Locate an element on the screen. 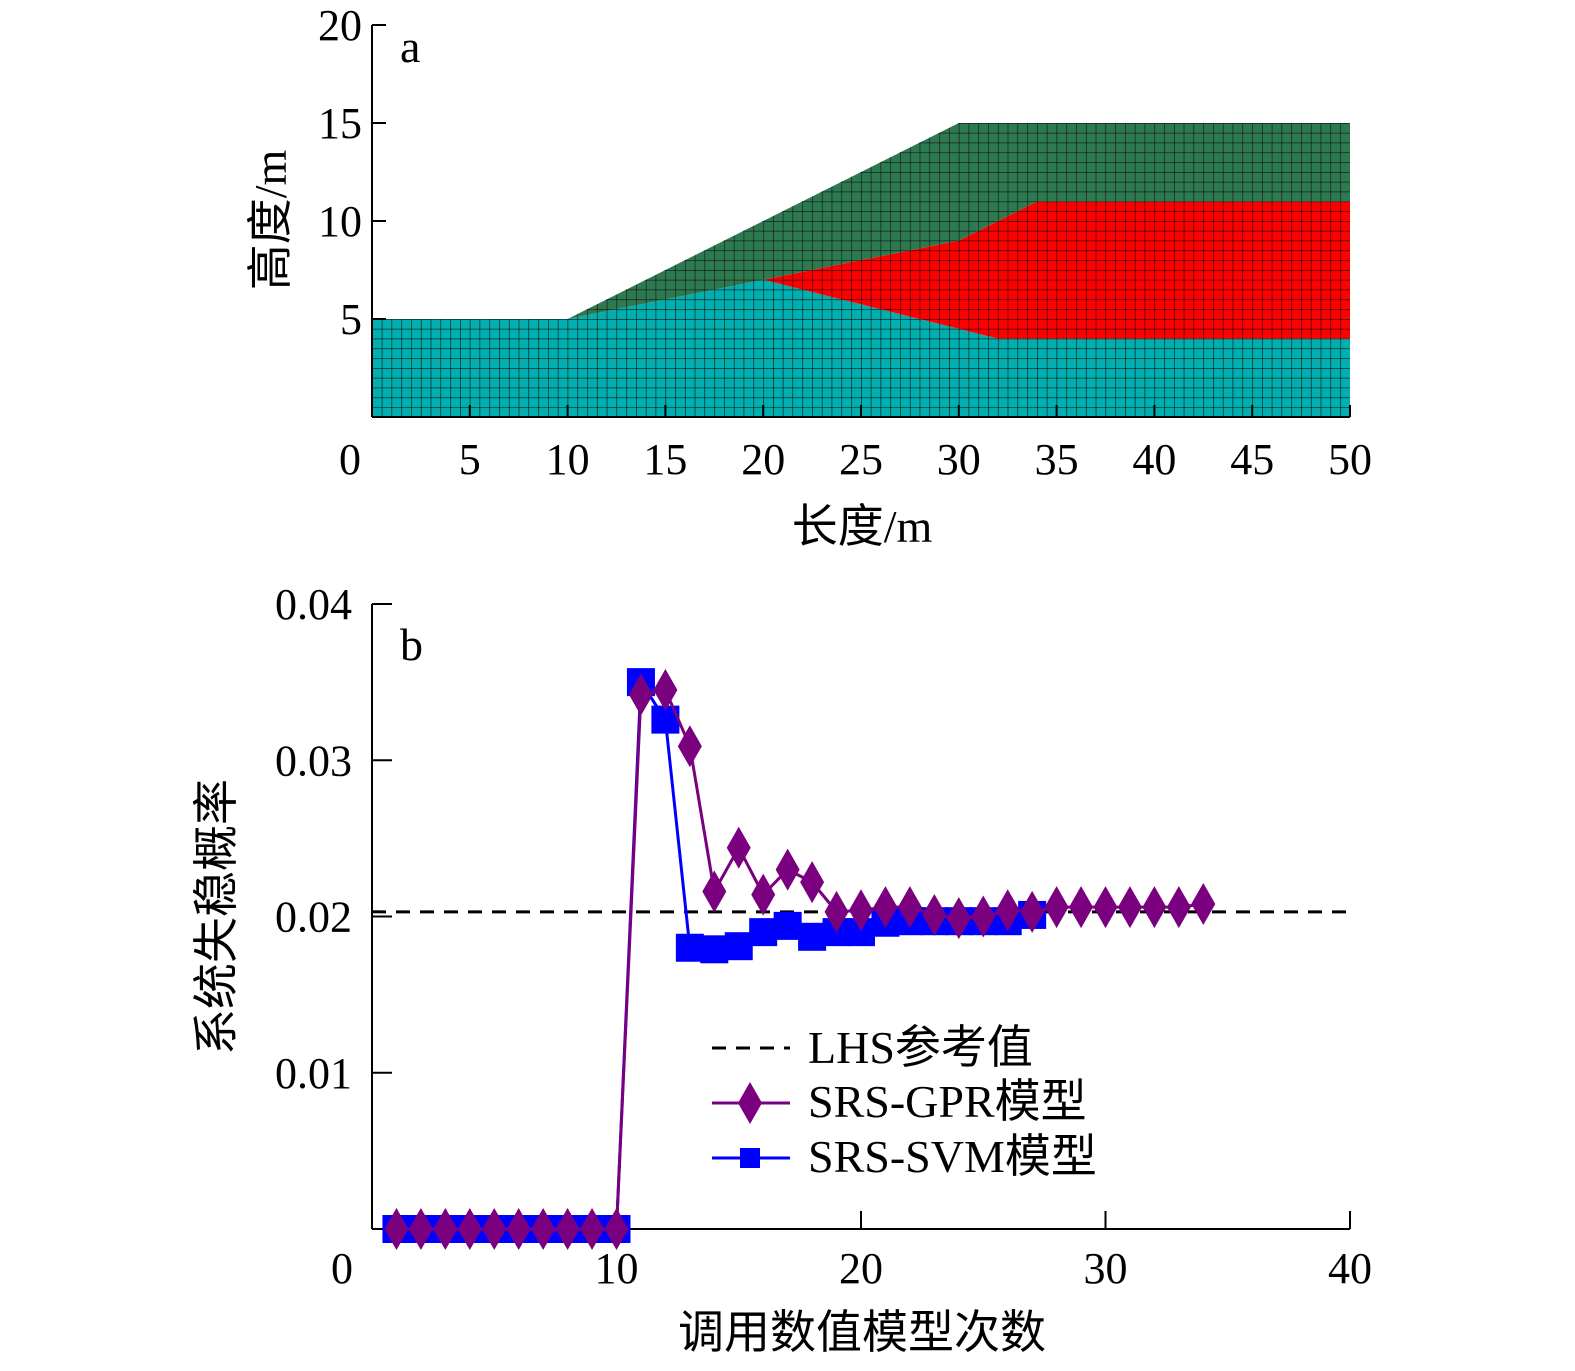  legend-gpr-diamond-icon is located at coordinates (750, 1103).